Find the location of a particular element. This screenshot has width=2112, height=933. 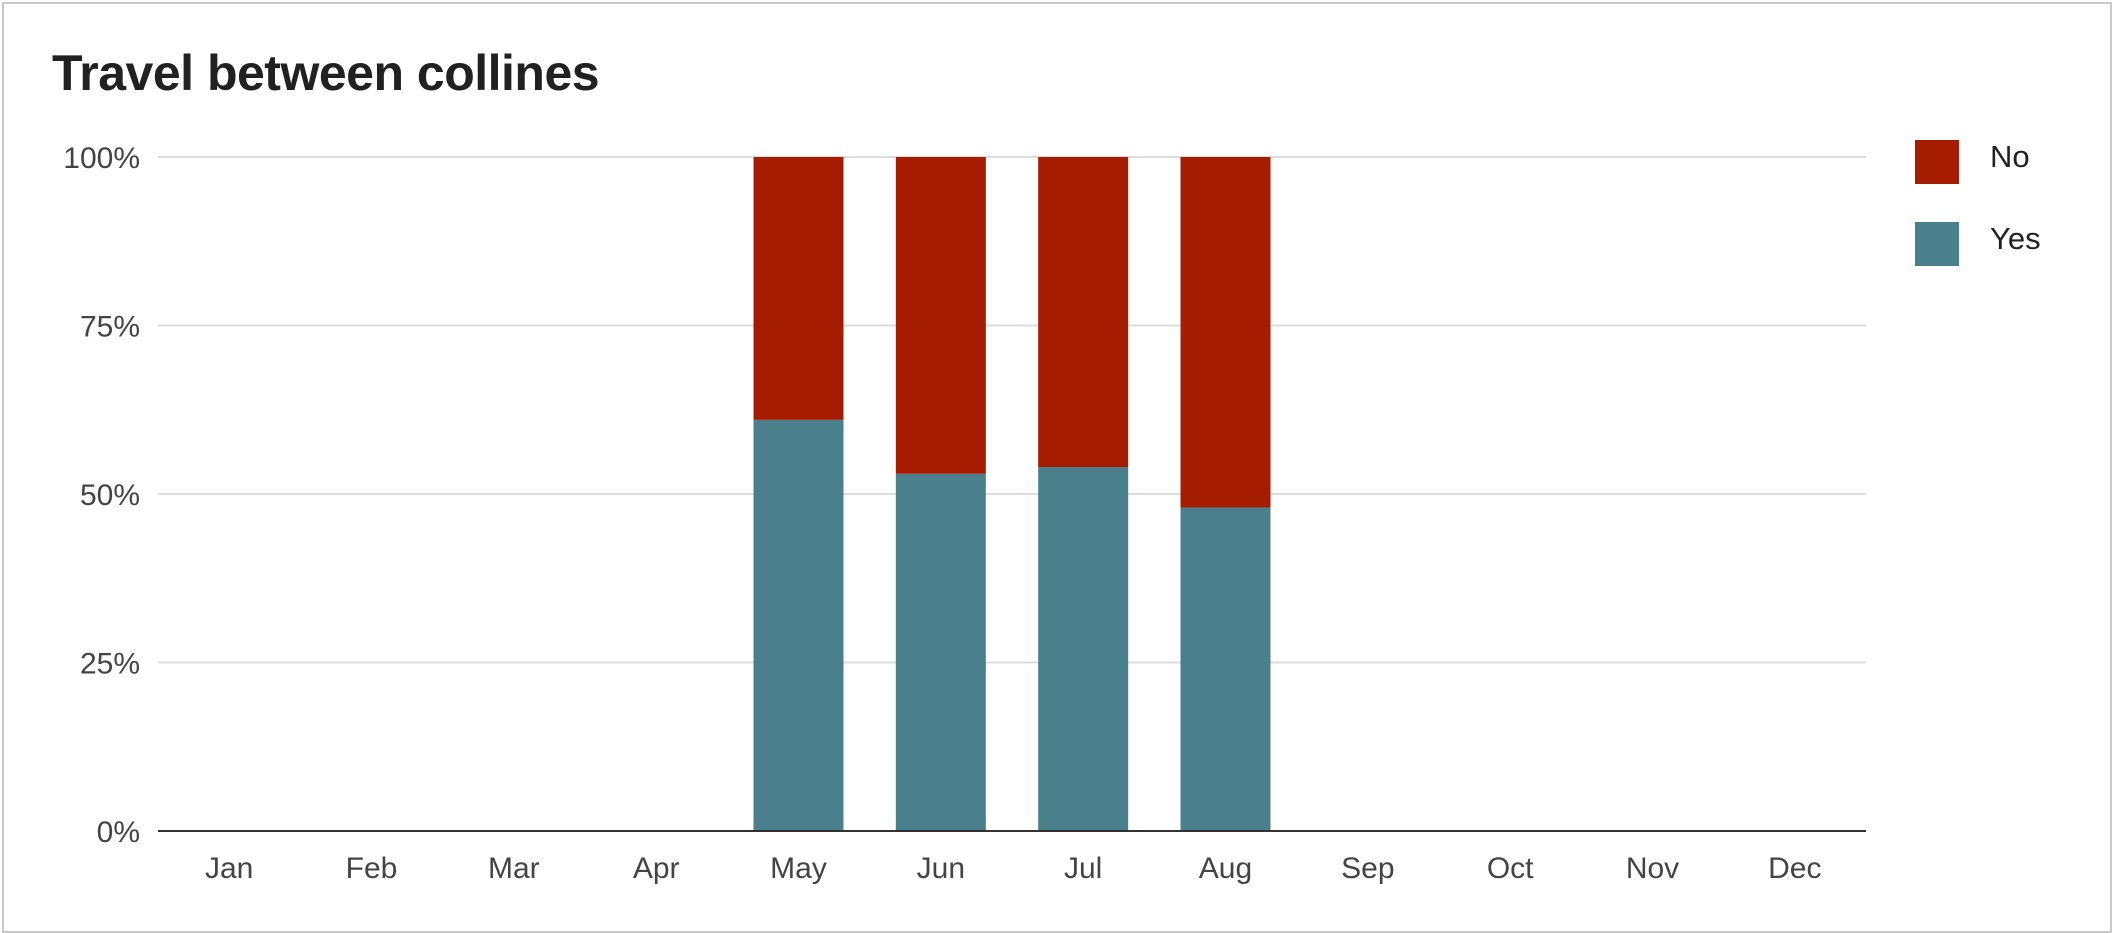

x-tick-label: Oct is located at coordinates (1510, 868).